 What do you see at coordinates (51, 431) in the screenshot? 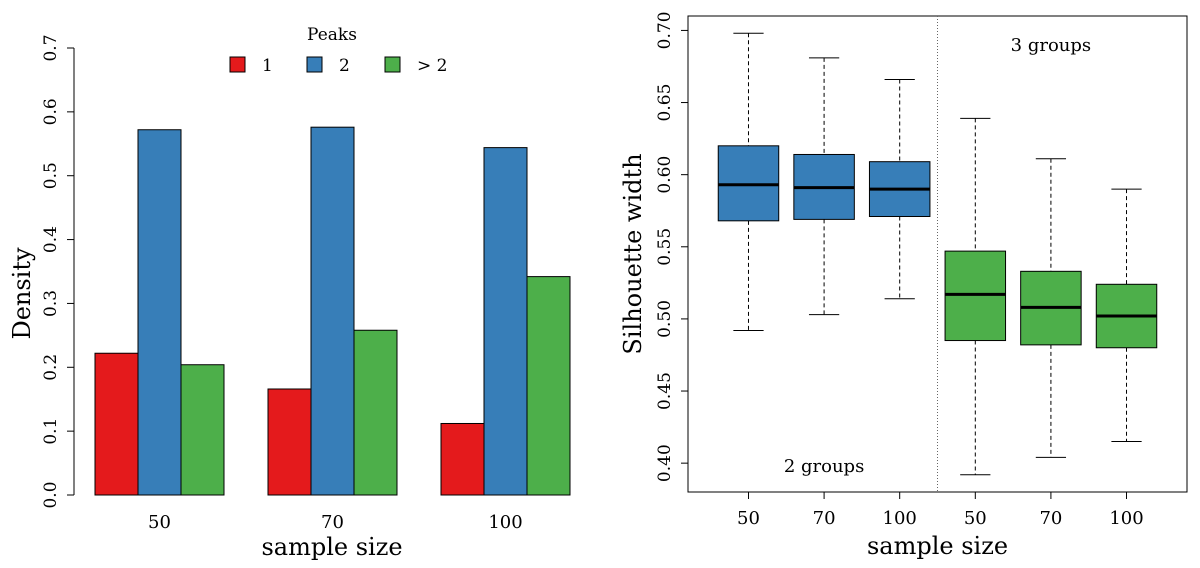
I see `bar-y-tick-label: 0.1` at bounding box center [51, 431].